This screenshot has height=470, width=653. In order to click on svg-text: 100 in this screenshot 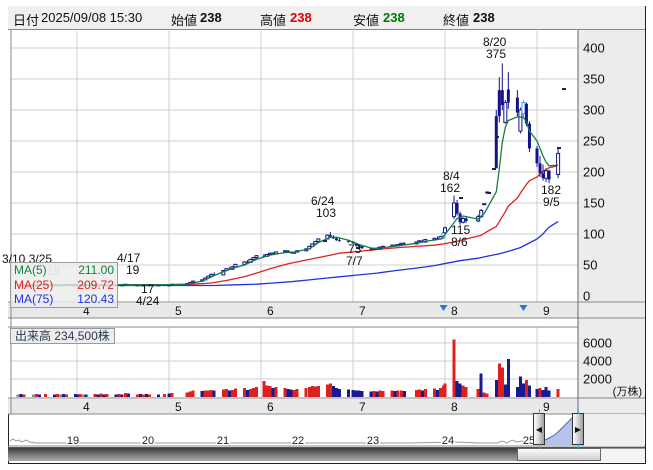, I will do `click(594, 234)`.